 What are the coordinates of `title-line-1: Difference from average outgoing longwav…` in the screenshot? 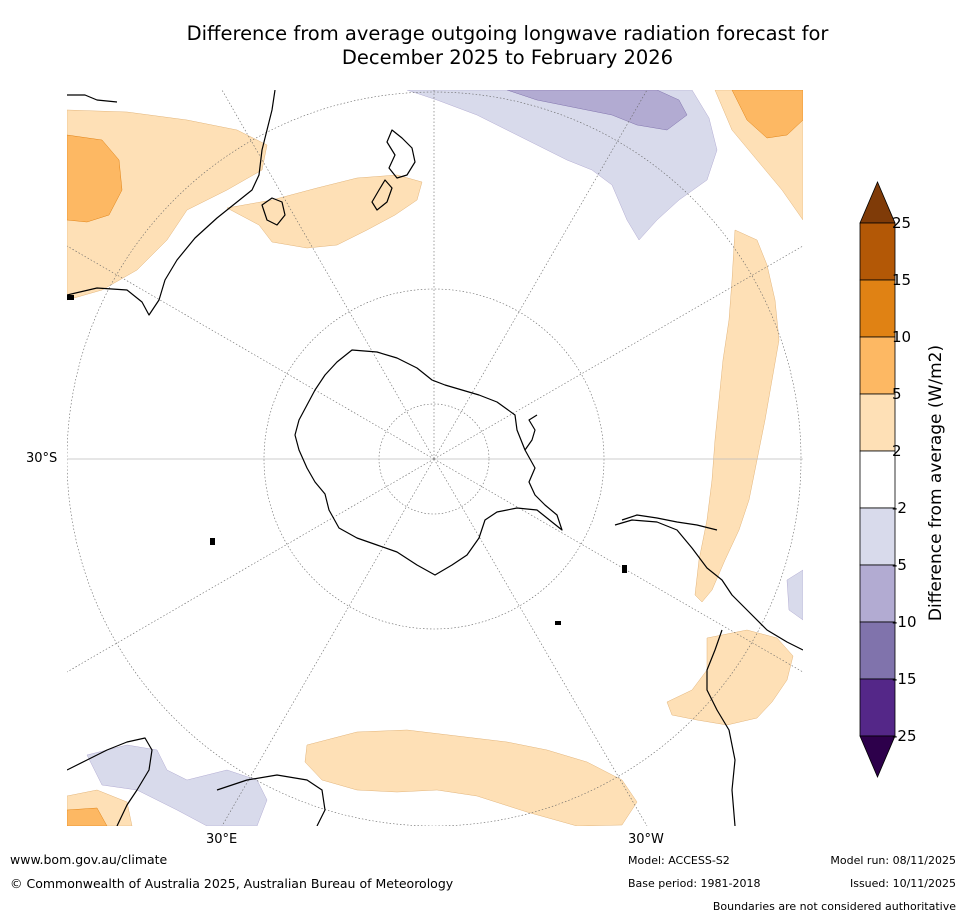 It's located at (507, 33).